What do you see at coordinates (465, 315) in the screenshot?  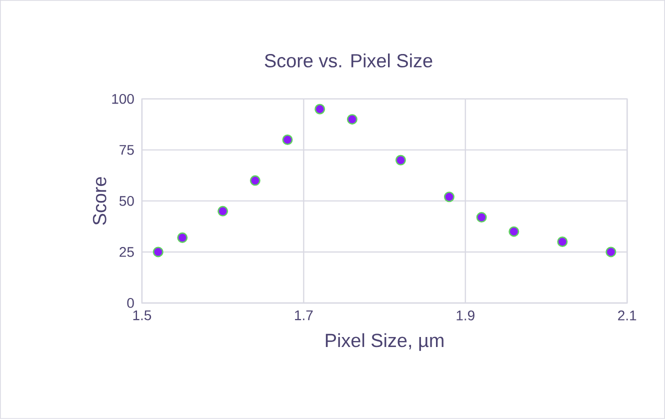 I see `x-tick-label: 1.9` at bounding box center [465, 315].